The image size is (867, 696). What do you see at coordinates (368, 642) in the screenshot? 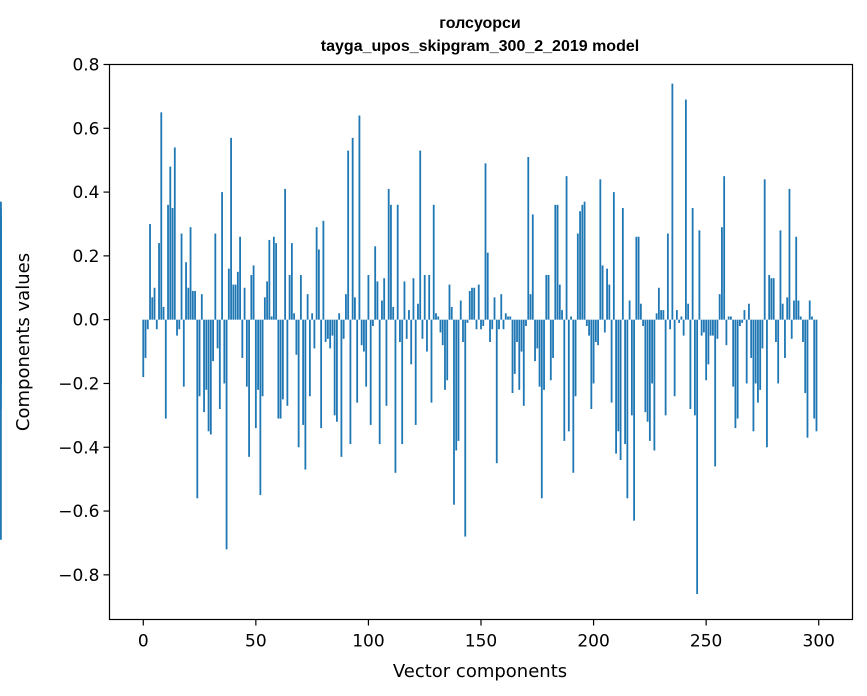
I see `x-tick-label: 100` at bounding box center [368, 642].